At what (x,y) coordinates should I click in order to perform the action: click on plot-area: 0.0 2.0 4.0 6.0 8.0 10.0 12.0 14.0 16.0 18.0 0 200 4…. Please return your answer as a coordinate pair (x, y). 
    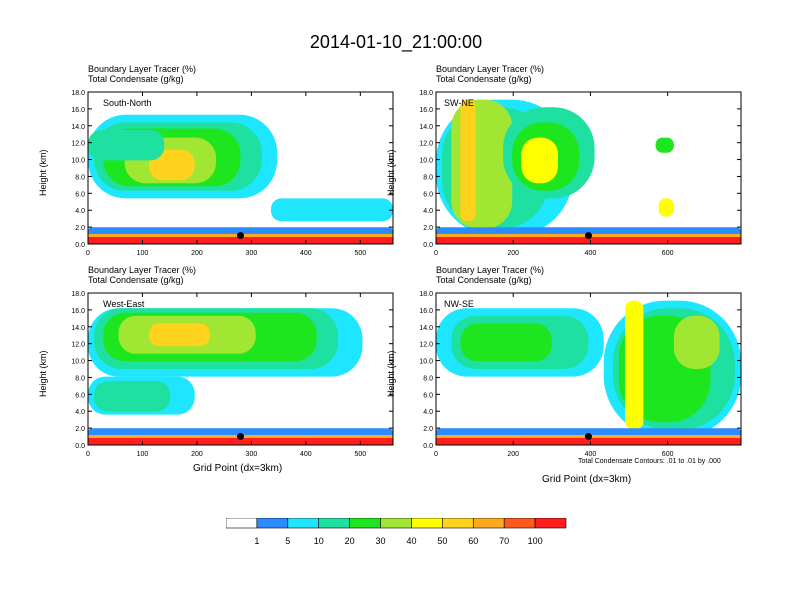
    Looking at the image, I should click on (580, 173).